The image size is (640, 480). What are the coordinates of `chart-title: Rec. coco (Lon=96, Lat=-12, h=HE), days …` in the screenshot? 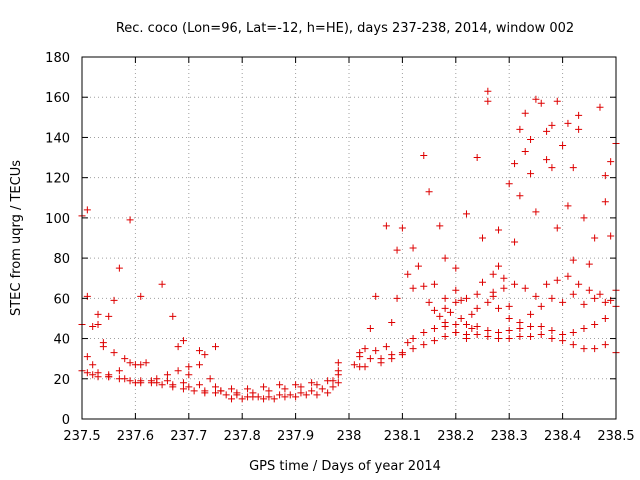 It's located at (345, 28).